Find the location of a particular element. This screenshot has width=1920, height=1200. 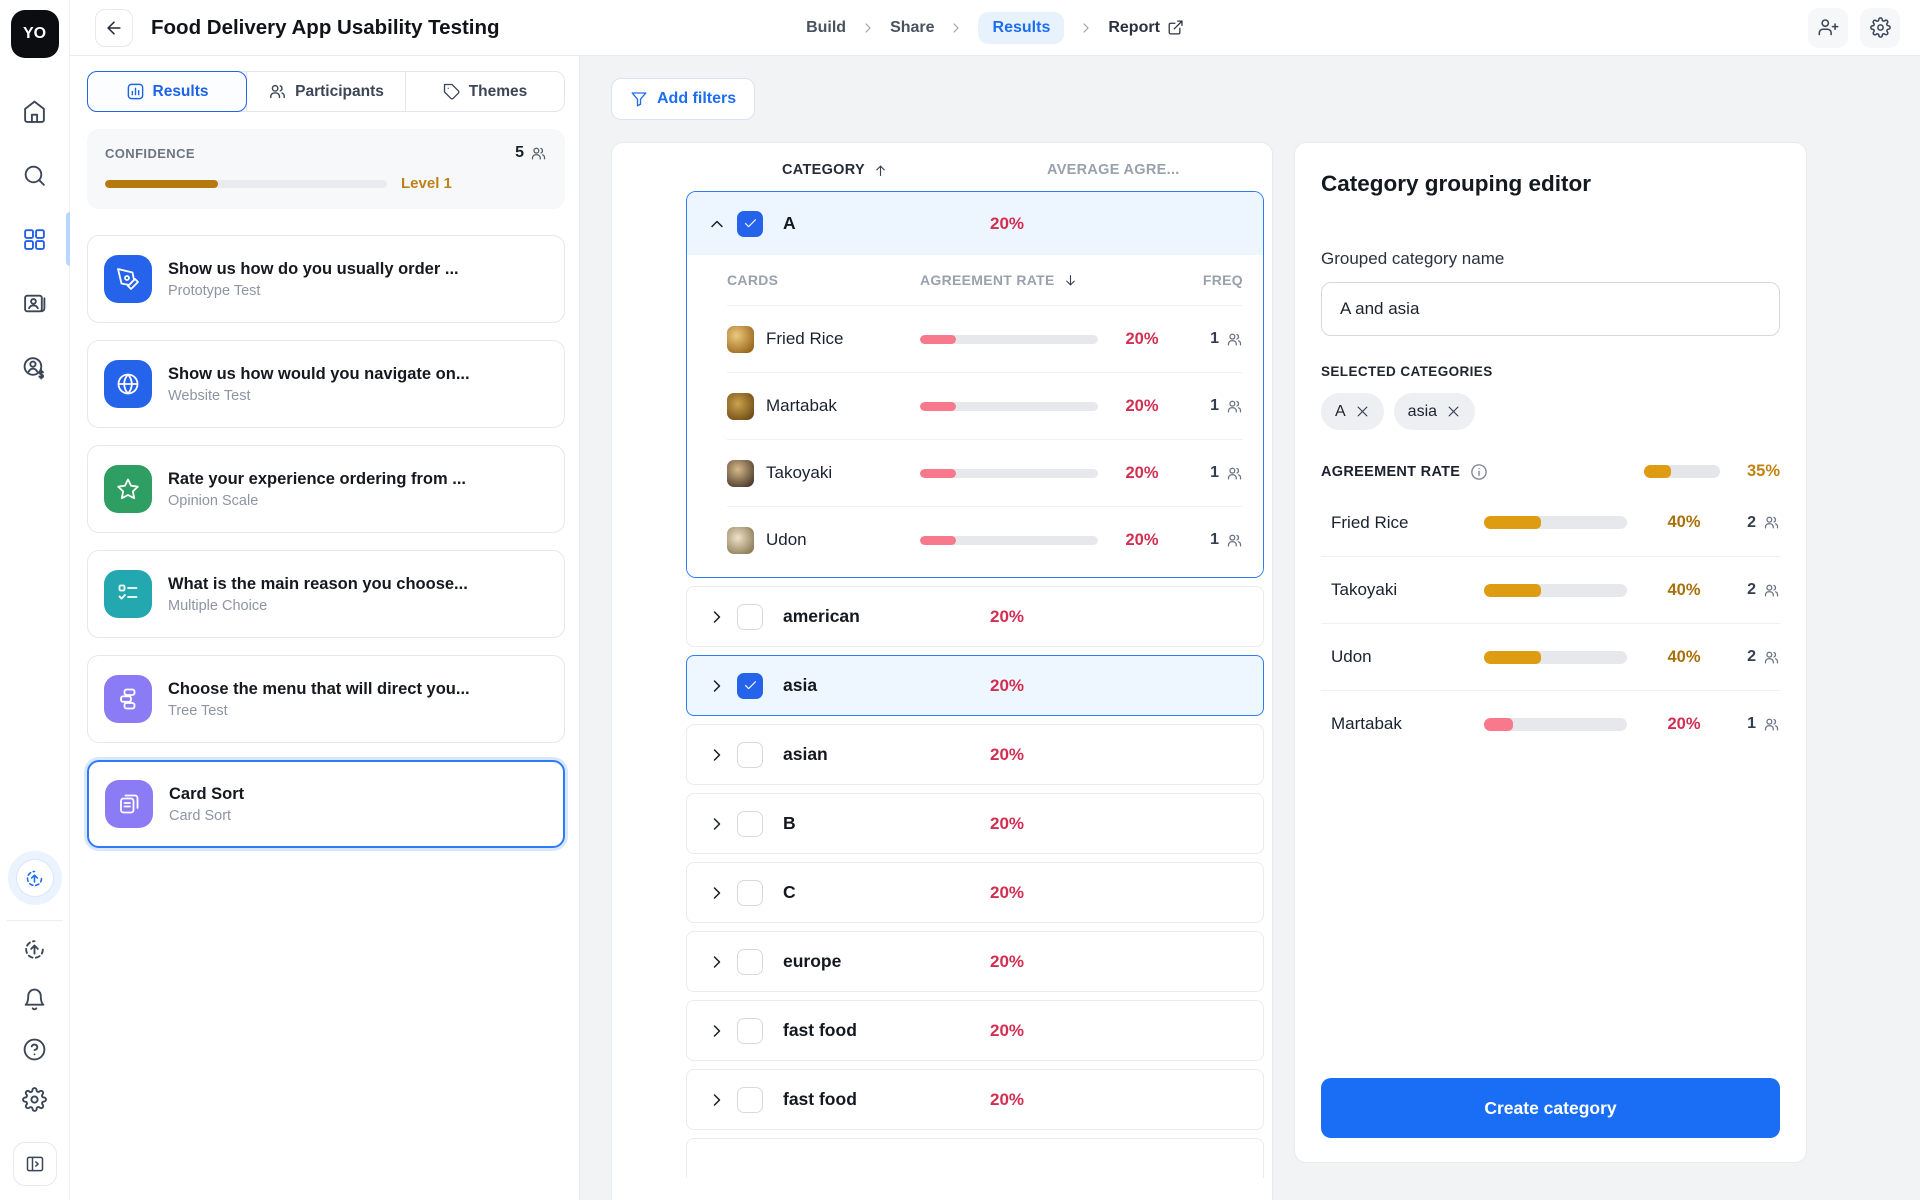

help-icon is located at coordinates (35, 1049).